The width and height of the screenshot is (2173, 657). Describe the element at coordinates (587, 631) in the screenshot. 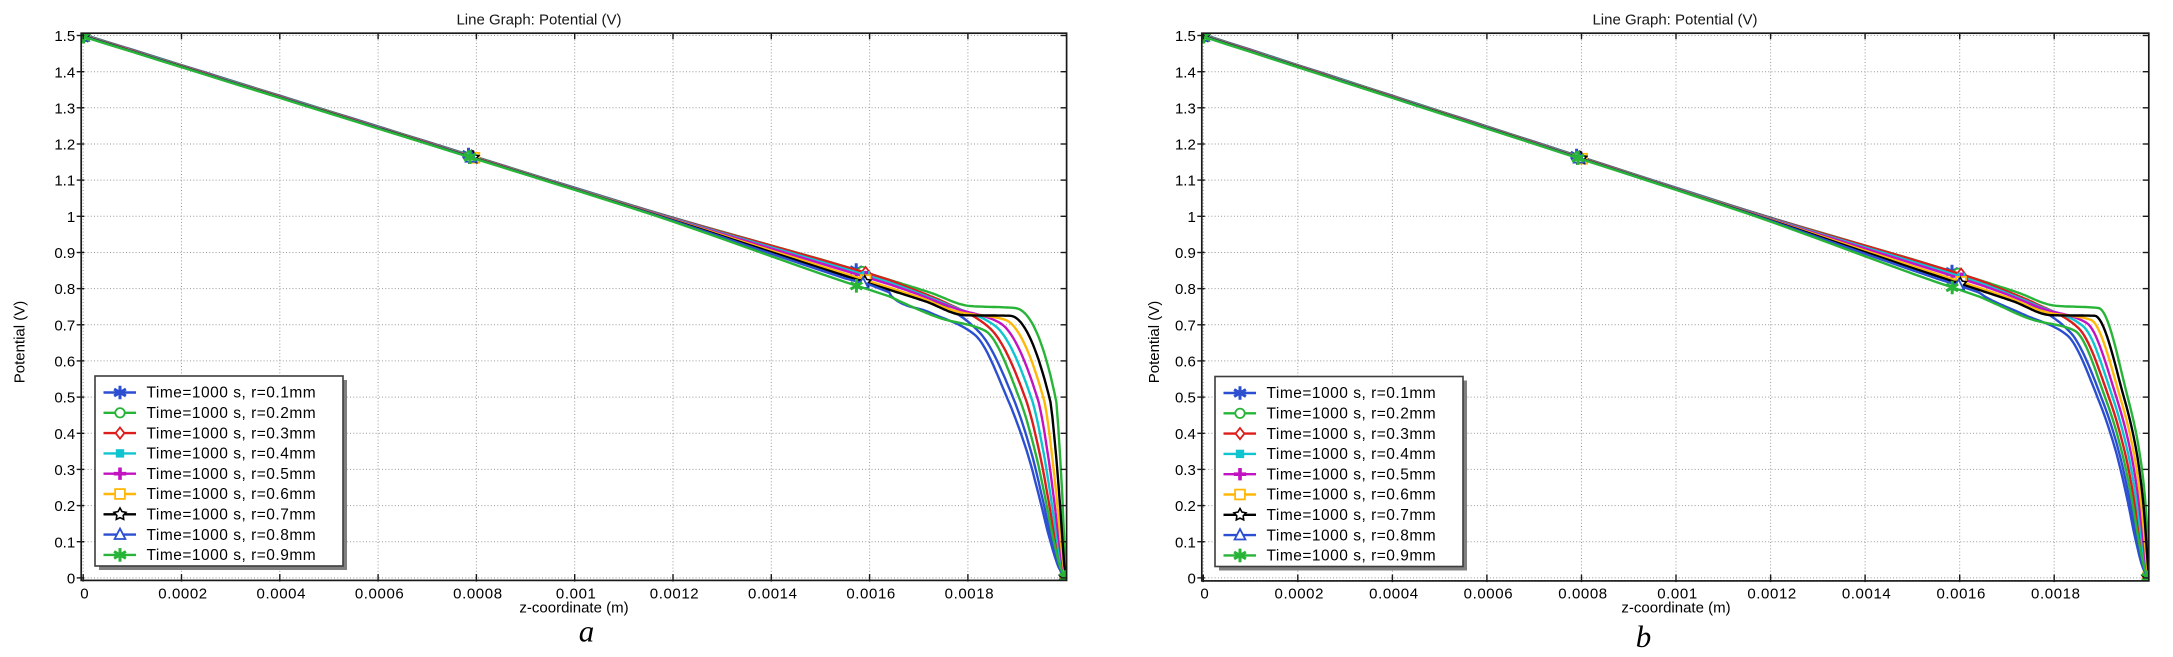

I see `svg-text: a` at that location.